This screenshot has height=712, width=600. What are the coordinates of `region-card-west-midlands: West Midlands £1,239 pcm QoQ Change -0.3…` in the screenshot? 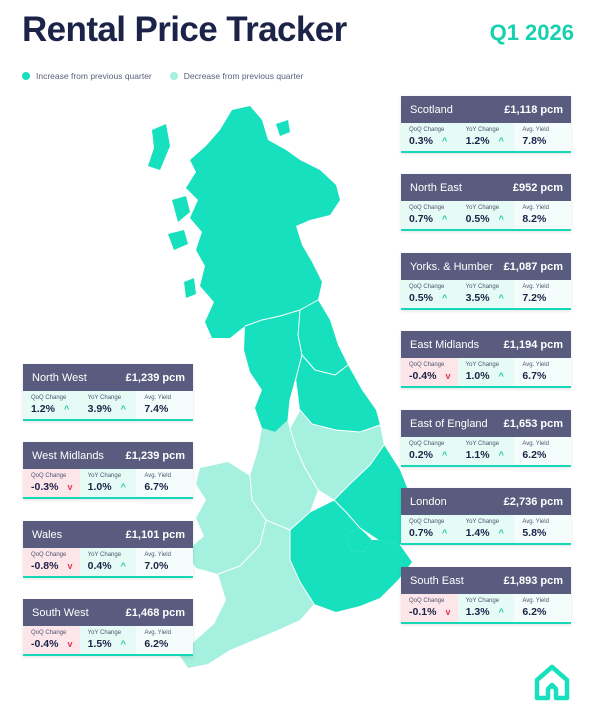 It's located at (108, 470).